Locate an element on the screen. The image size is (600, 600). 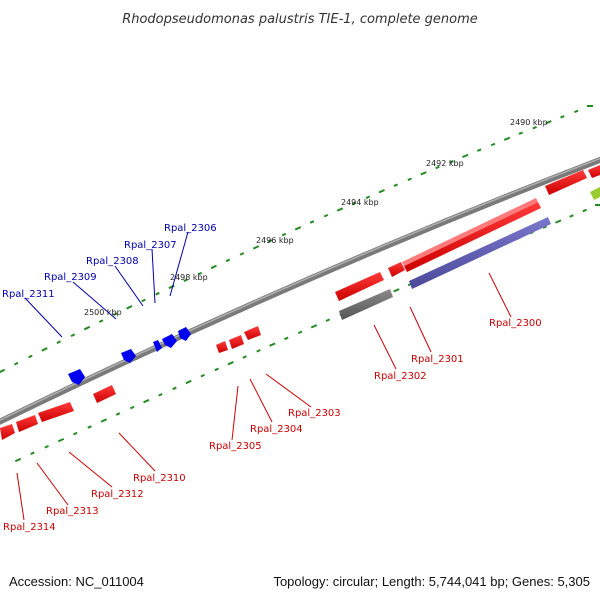
scale-tick-label: 2500 kbp is located at coordinates (103, 312).